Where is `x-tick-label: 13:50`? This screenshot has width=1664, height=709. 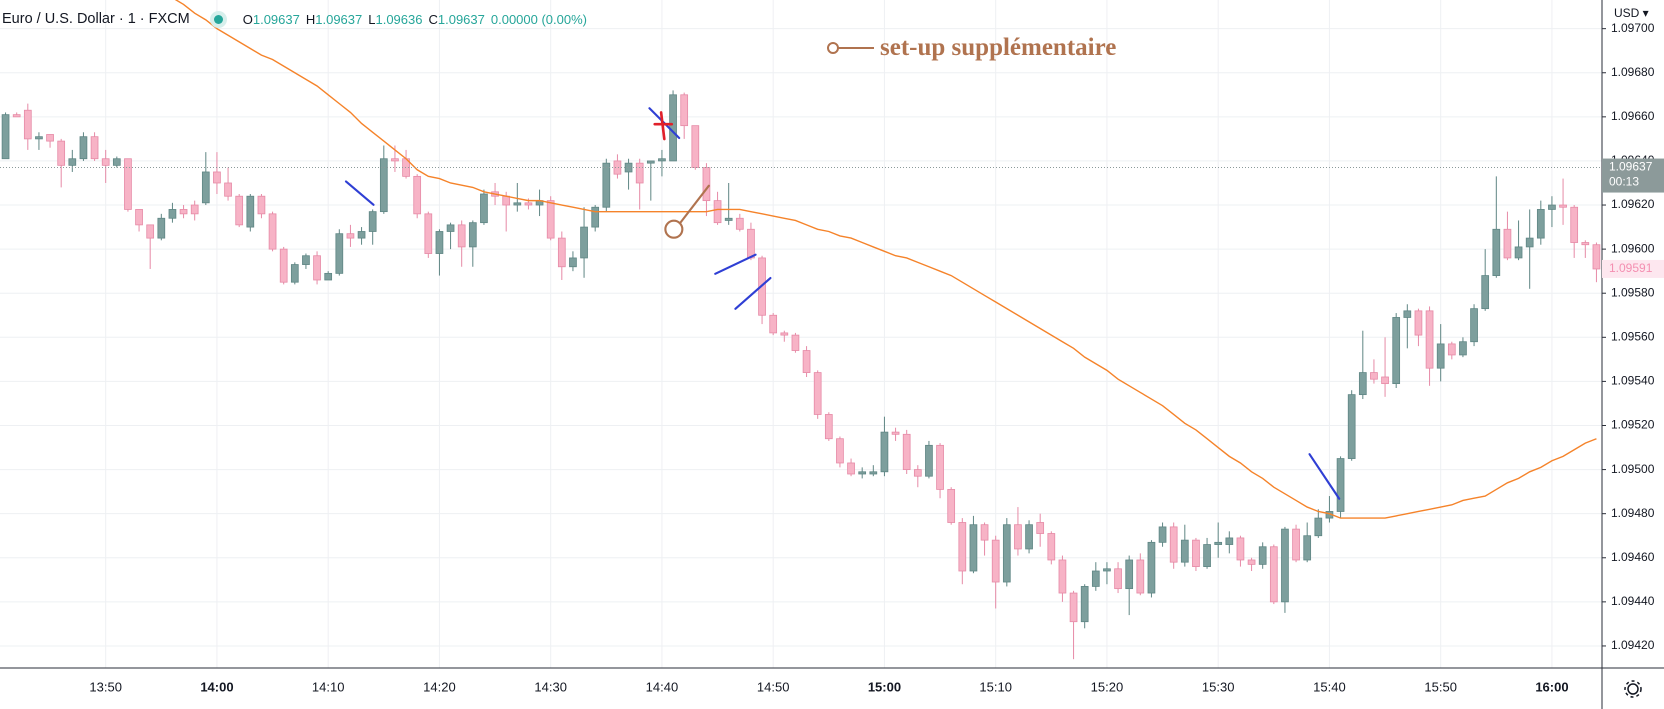 x-tick-label: 13:50 is located at coordinates (105, 686).